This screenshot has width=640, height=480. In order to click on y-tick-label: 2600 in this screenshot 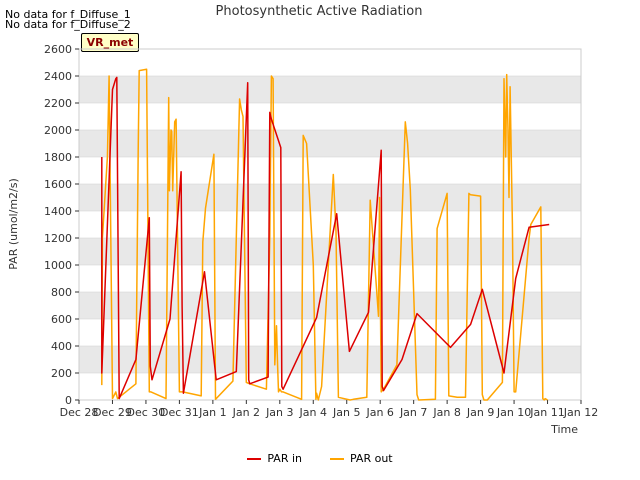, I will do `click(58, 49)`.